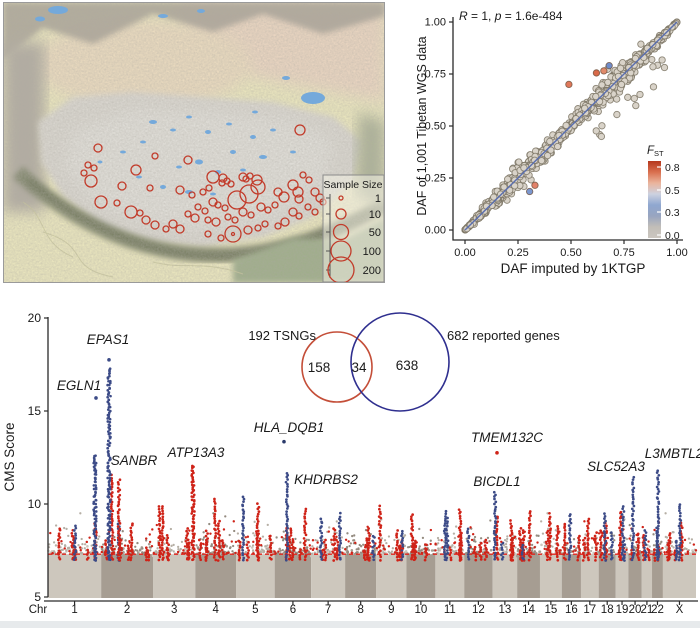  Describe the element at coordinates (407, 365) in the screenshot. I see `venn-right-count: 638` at that location.